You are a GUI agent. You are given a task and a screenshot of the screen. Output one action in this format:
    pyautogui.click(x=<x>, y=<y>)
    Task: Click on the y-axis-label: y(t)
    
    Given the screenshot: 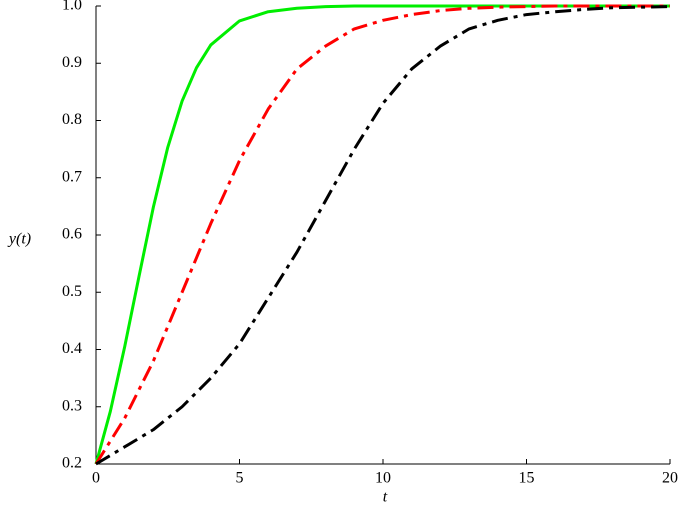 What is the action you would take?
    pyautogui.click(x=19, y=239)
    